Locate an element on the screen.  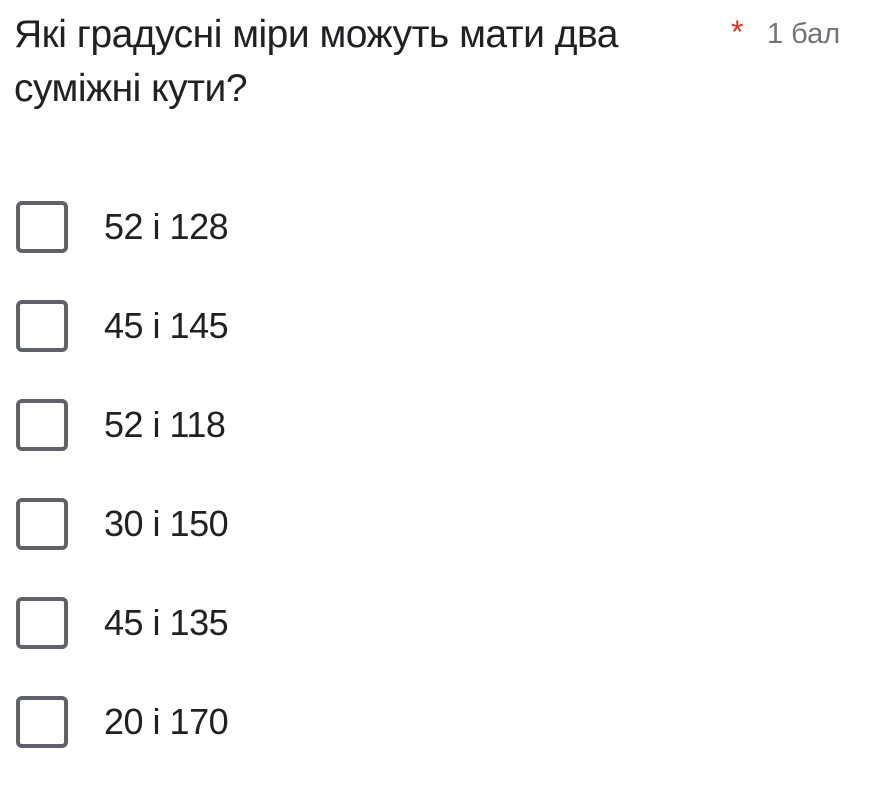
option-checkbox: 45 і 145 is located at coordinates (122, 326).